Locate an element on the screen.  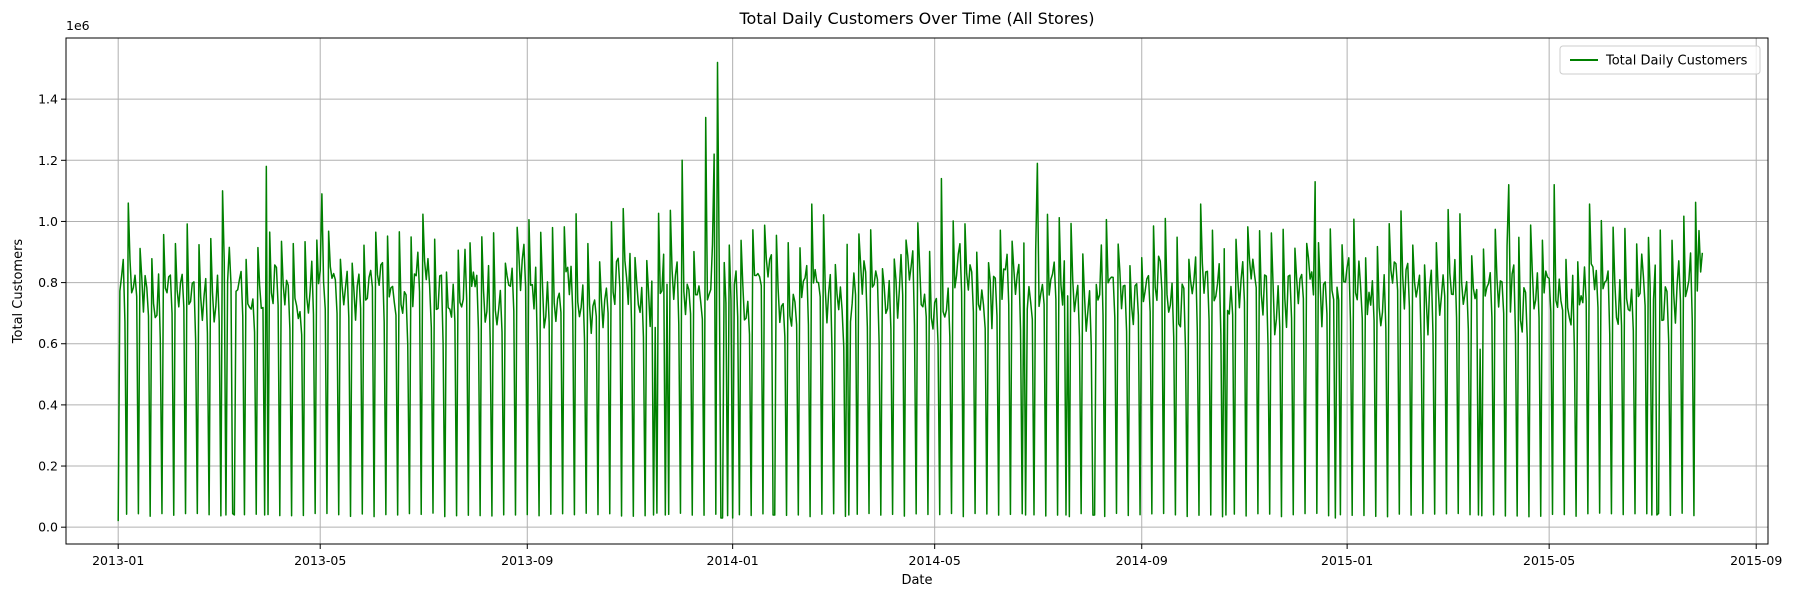
legend: Total Daily Customers is located at coordinates (1660, 60).